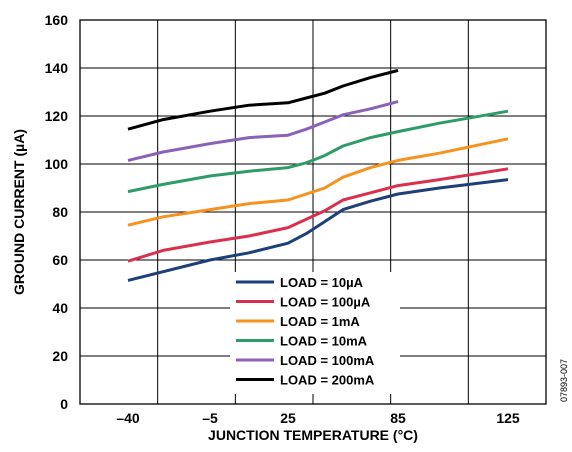  Describe the element at coordinates (60, 356) in the screenshot. I see `y-tick-label: 20` at that location.